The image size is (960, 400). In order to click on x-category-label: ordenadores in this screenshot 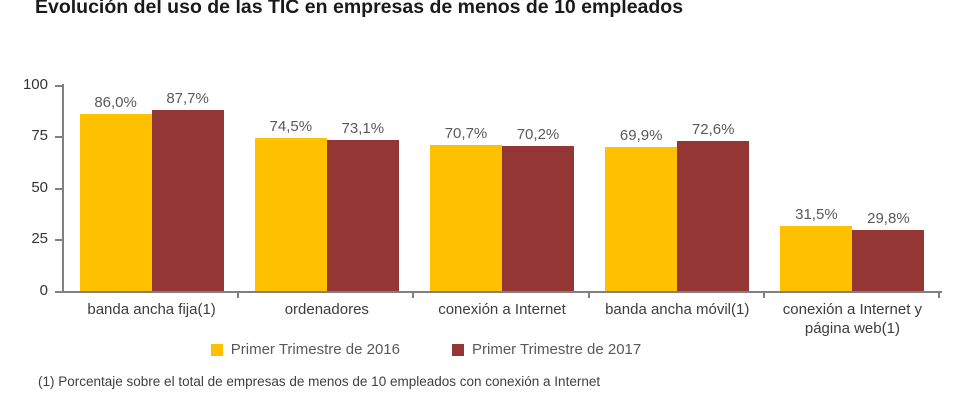, I will do `click(326, 309)`.